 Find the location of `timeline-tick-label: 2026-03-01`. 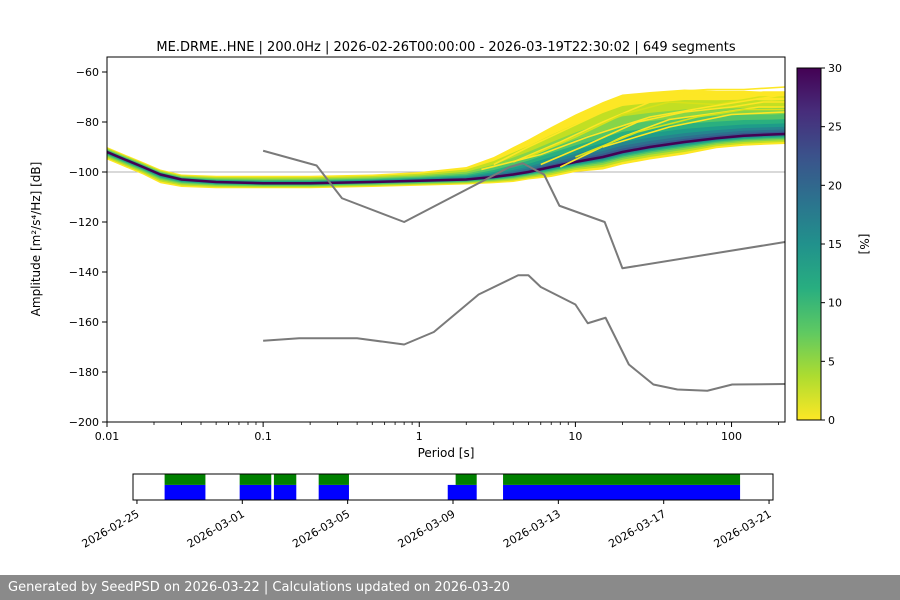

timeline-tick-label: 2026-03-01 is located at coordinates (216, 528).